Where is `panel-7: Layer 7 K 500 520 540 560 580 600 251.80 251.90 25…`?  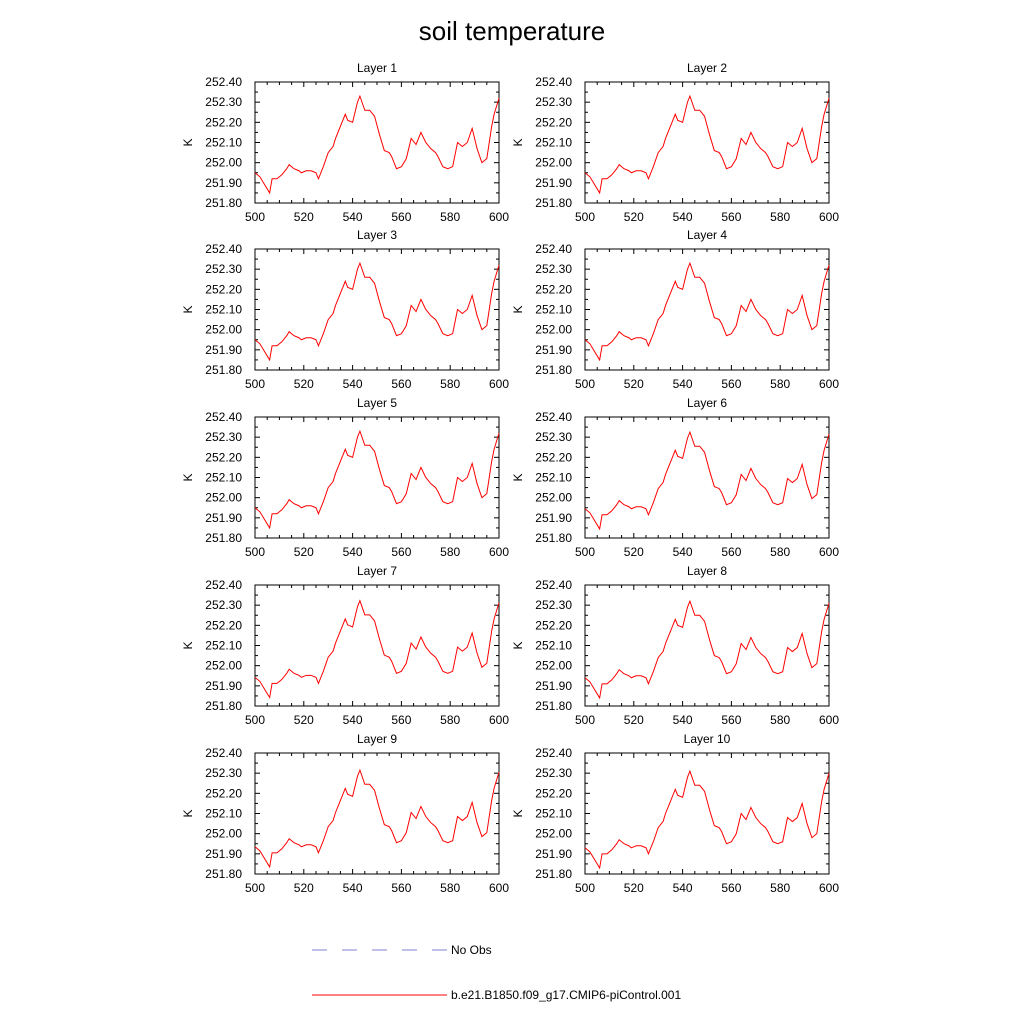
panel-7: Layer 7 K 500 520 540 560 580 600 251.80 251.90 25… is located at coordinates (345, 645).